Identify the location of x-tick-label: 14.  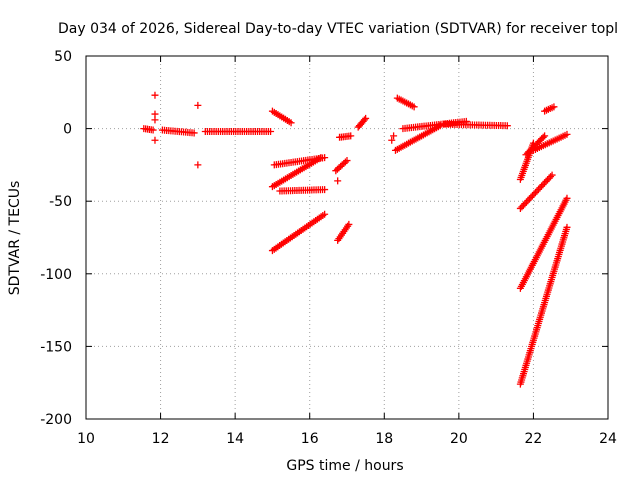
(235, 439).